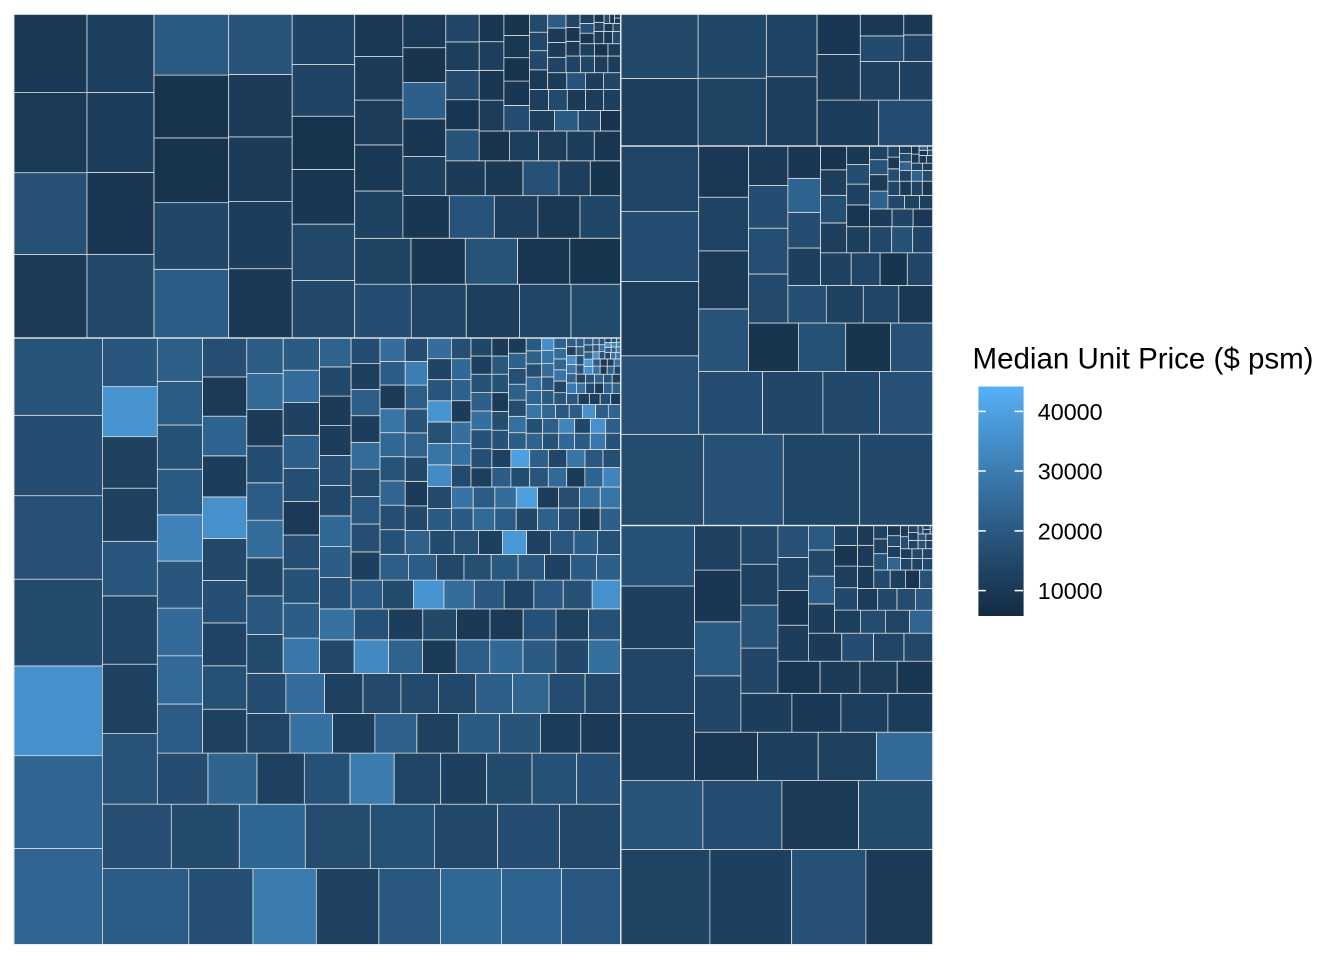 The width and height of the screenshot is (1344, 965). Describe the element at coordinates (1143, 359) in the screenshot. I see `svg-text: Median Unit Price ($ psm)` at that location.